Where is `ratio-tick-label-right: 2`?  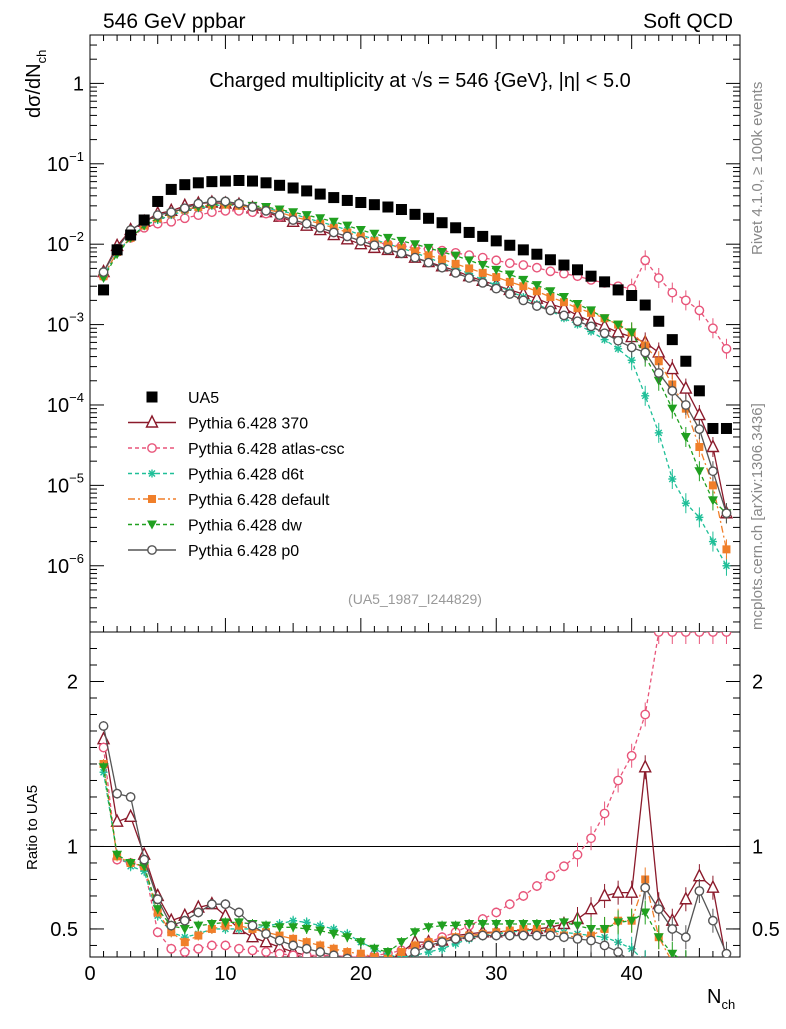
ratio-tick-label-right: 2 is located at coordinates (757, 682).